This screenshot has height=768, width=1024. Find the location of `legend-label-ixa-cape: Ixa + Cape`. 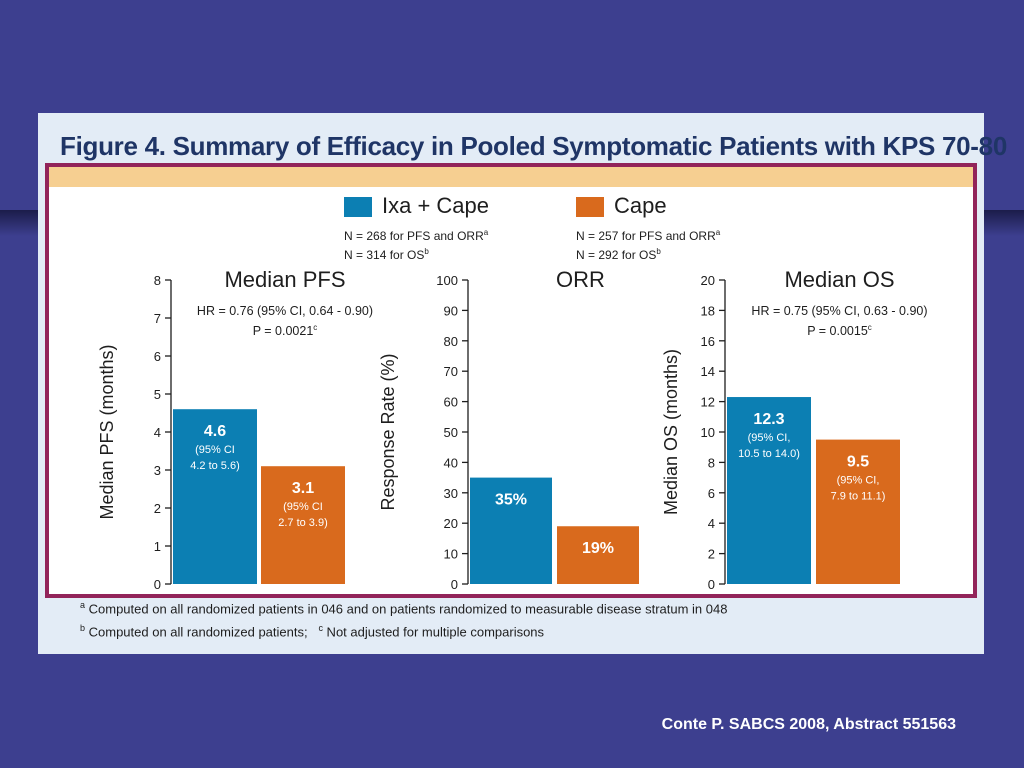

legend-label-ixa-cape: Ixa + Cape is located at coordinates (436, 205).